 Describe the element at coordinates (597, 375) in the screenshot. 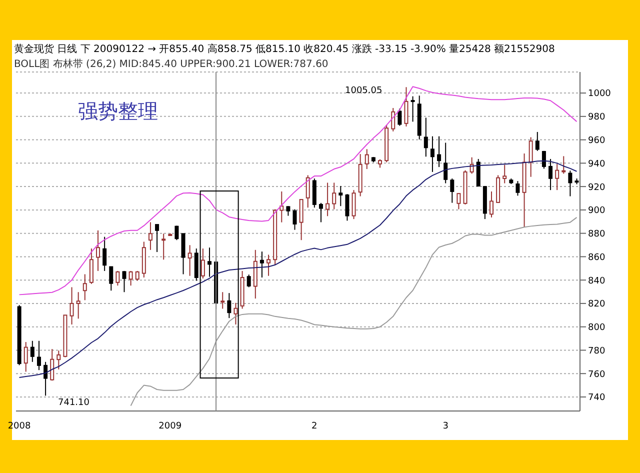

I see `y-tick-label: 760` at that location.